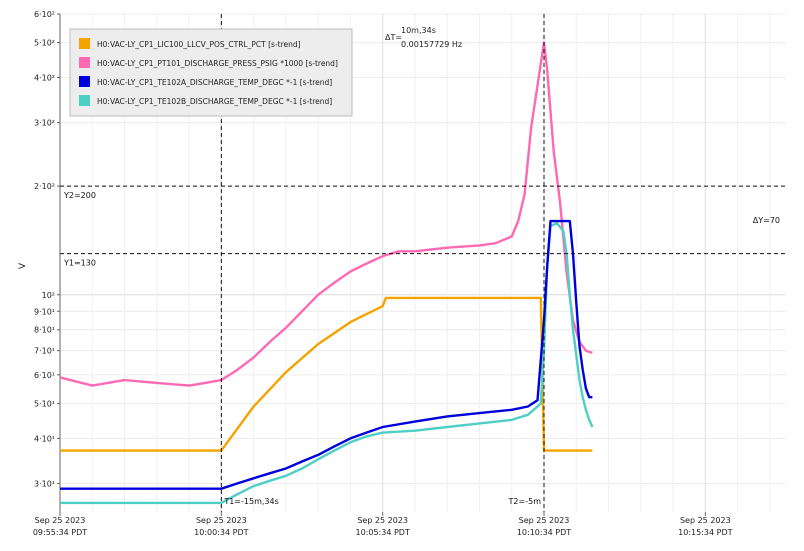 This screenshot has width=804, height=551. What do you see at coordinates (250, 501) in the screenshot?
I see `cursor-t1-label: T1=-15m,34s` at bounding box center [250, 501].